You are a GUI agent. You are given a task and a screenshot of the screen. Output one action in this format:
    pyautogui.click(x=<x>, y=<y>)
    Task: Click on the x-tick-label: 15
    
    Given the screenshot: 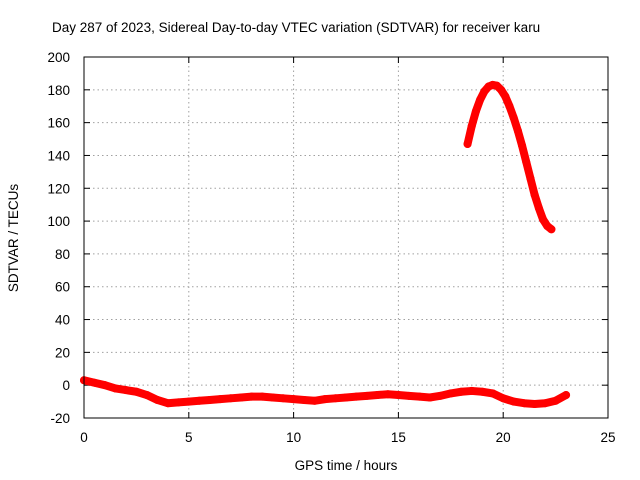 What is the action you would take?
    pyautogui.click(x=398, y=437)
    